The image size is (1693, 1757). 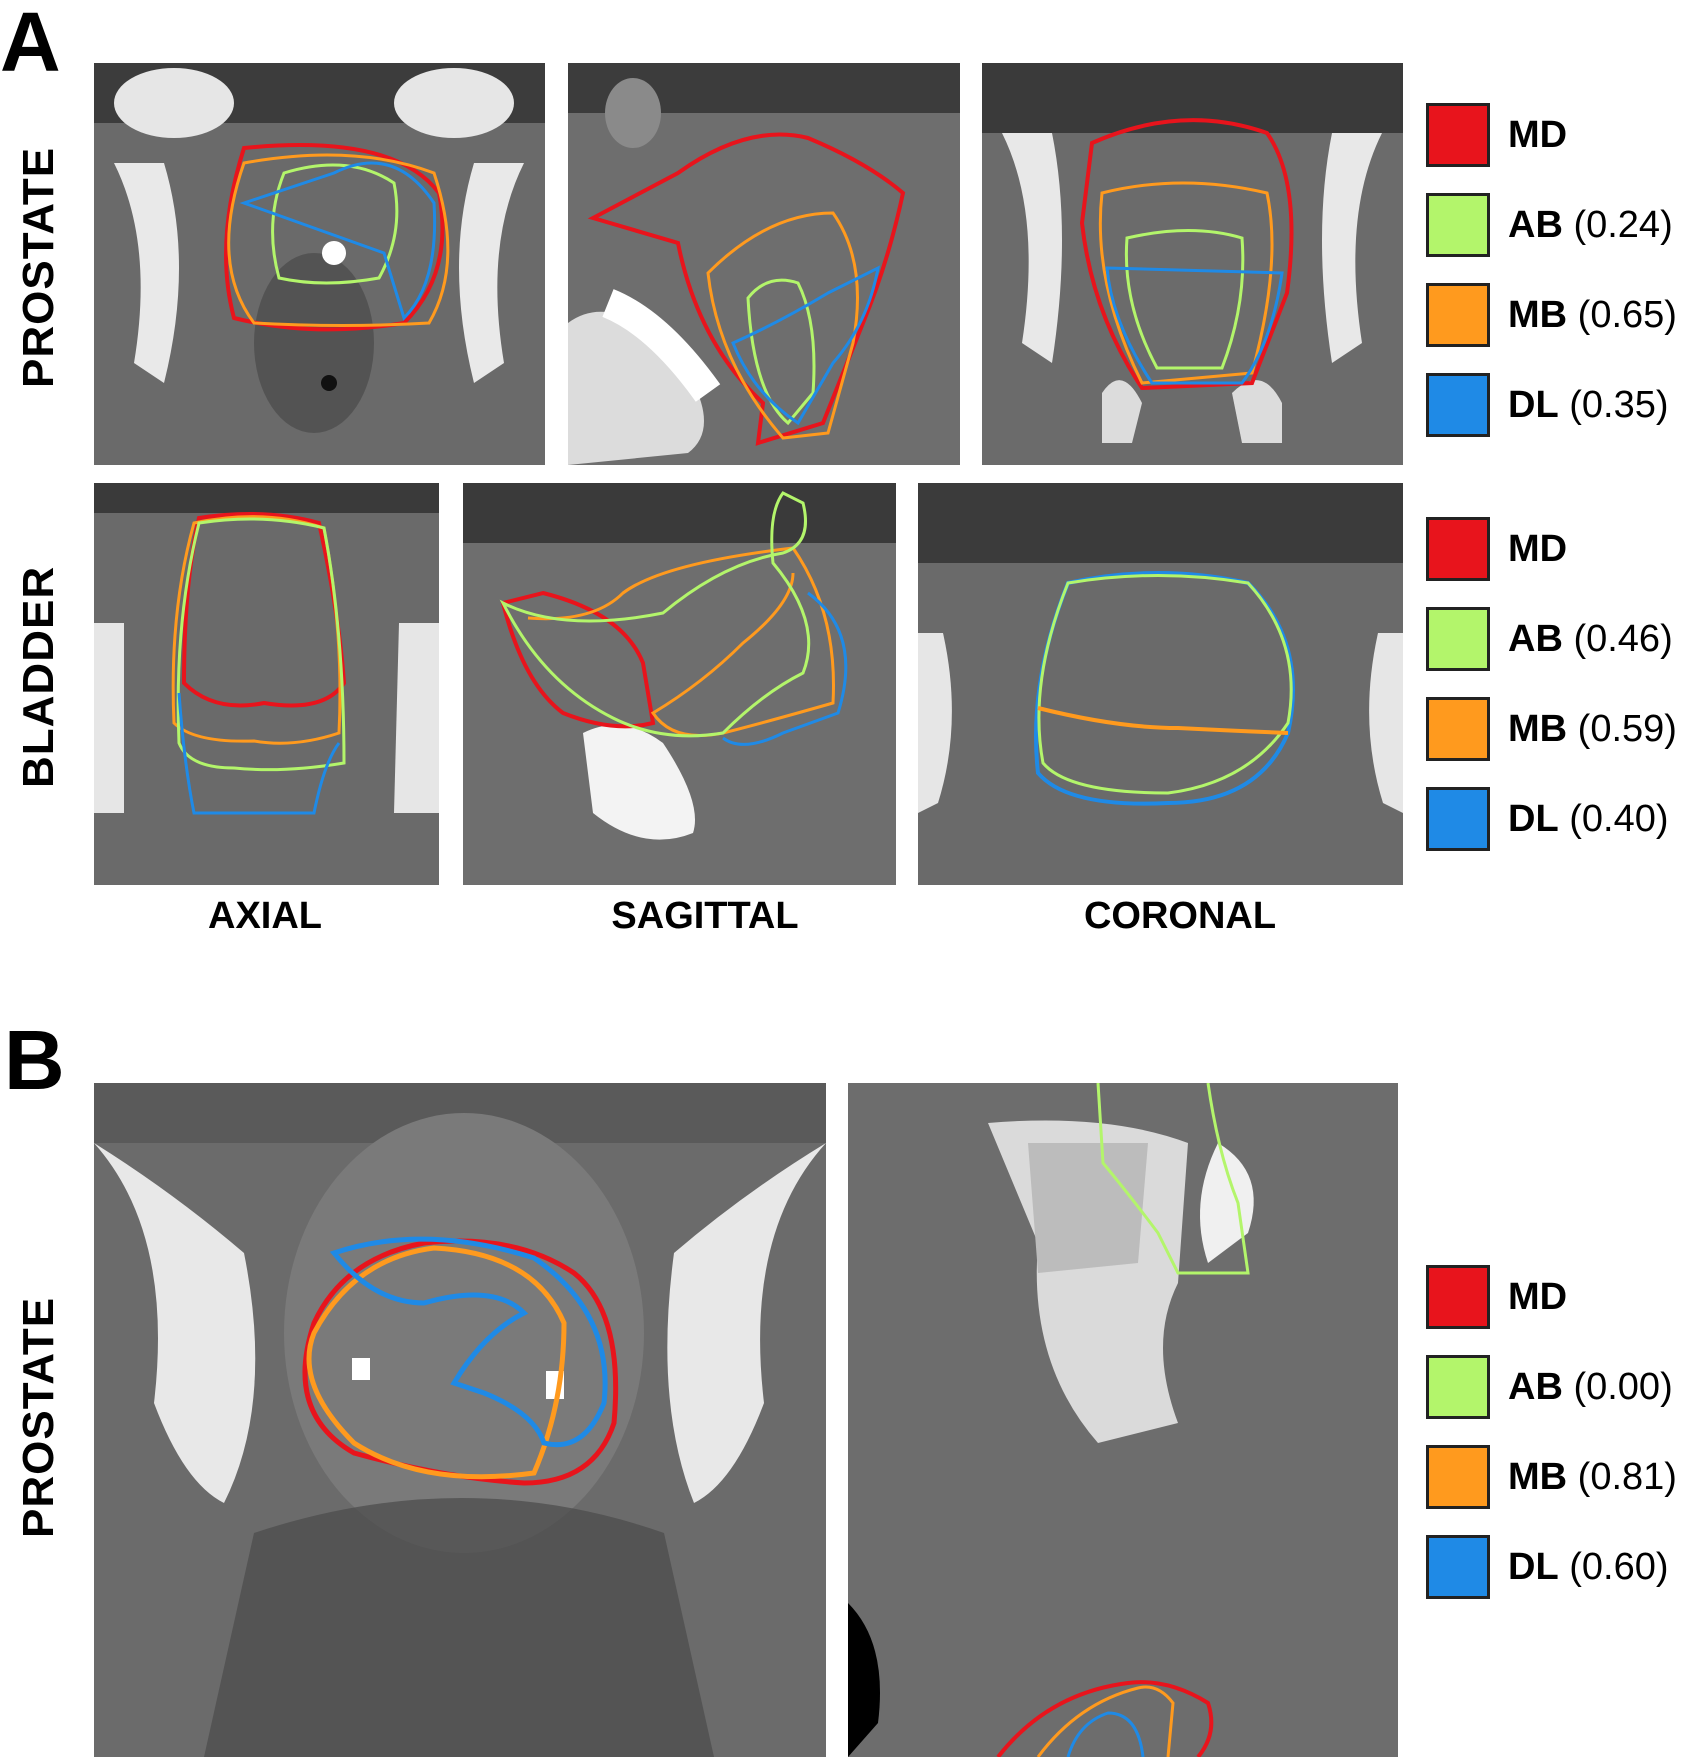 What do you see at coordinates (1623, 1386) in the screenshot?
I see `legend-score: (0.00)` at bounding box center [1623, 1386].